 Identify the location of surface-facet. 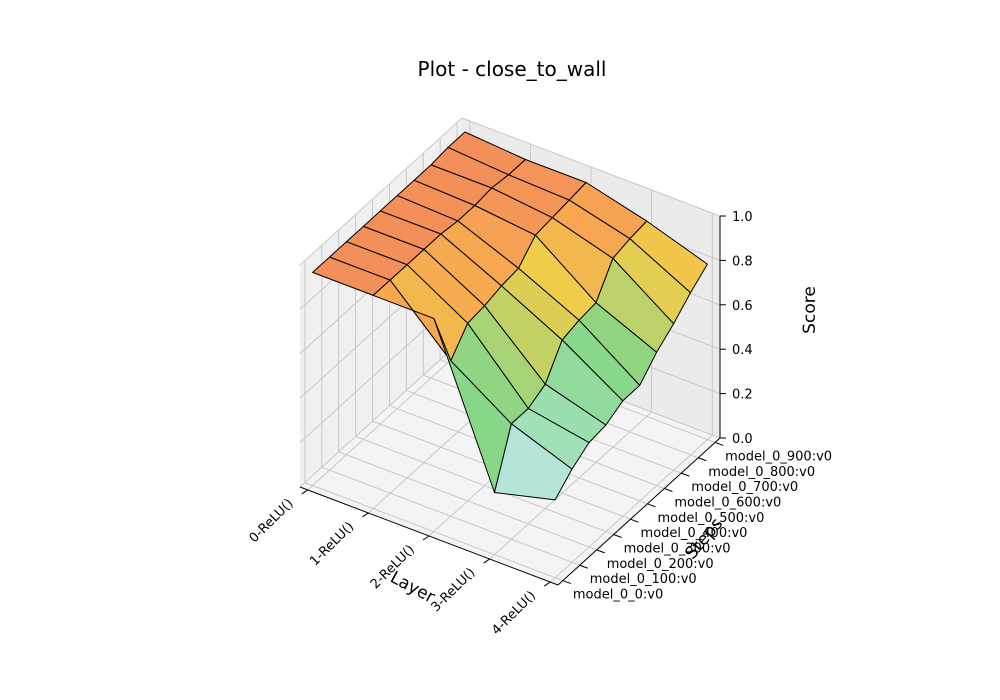
(533, 462).